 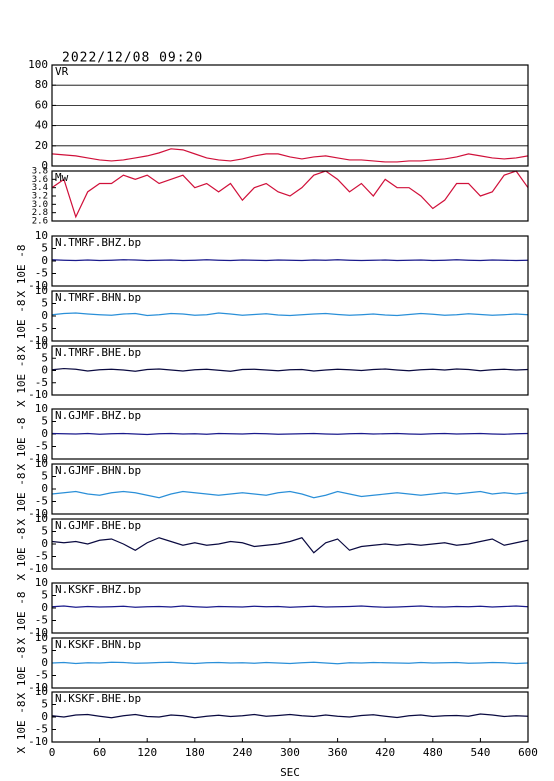 What do you see at coordinates (98, 297) in the screenshot?
I see `panel-label: N.TMRF.BHN.bp` at bounding box center [98, 297].